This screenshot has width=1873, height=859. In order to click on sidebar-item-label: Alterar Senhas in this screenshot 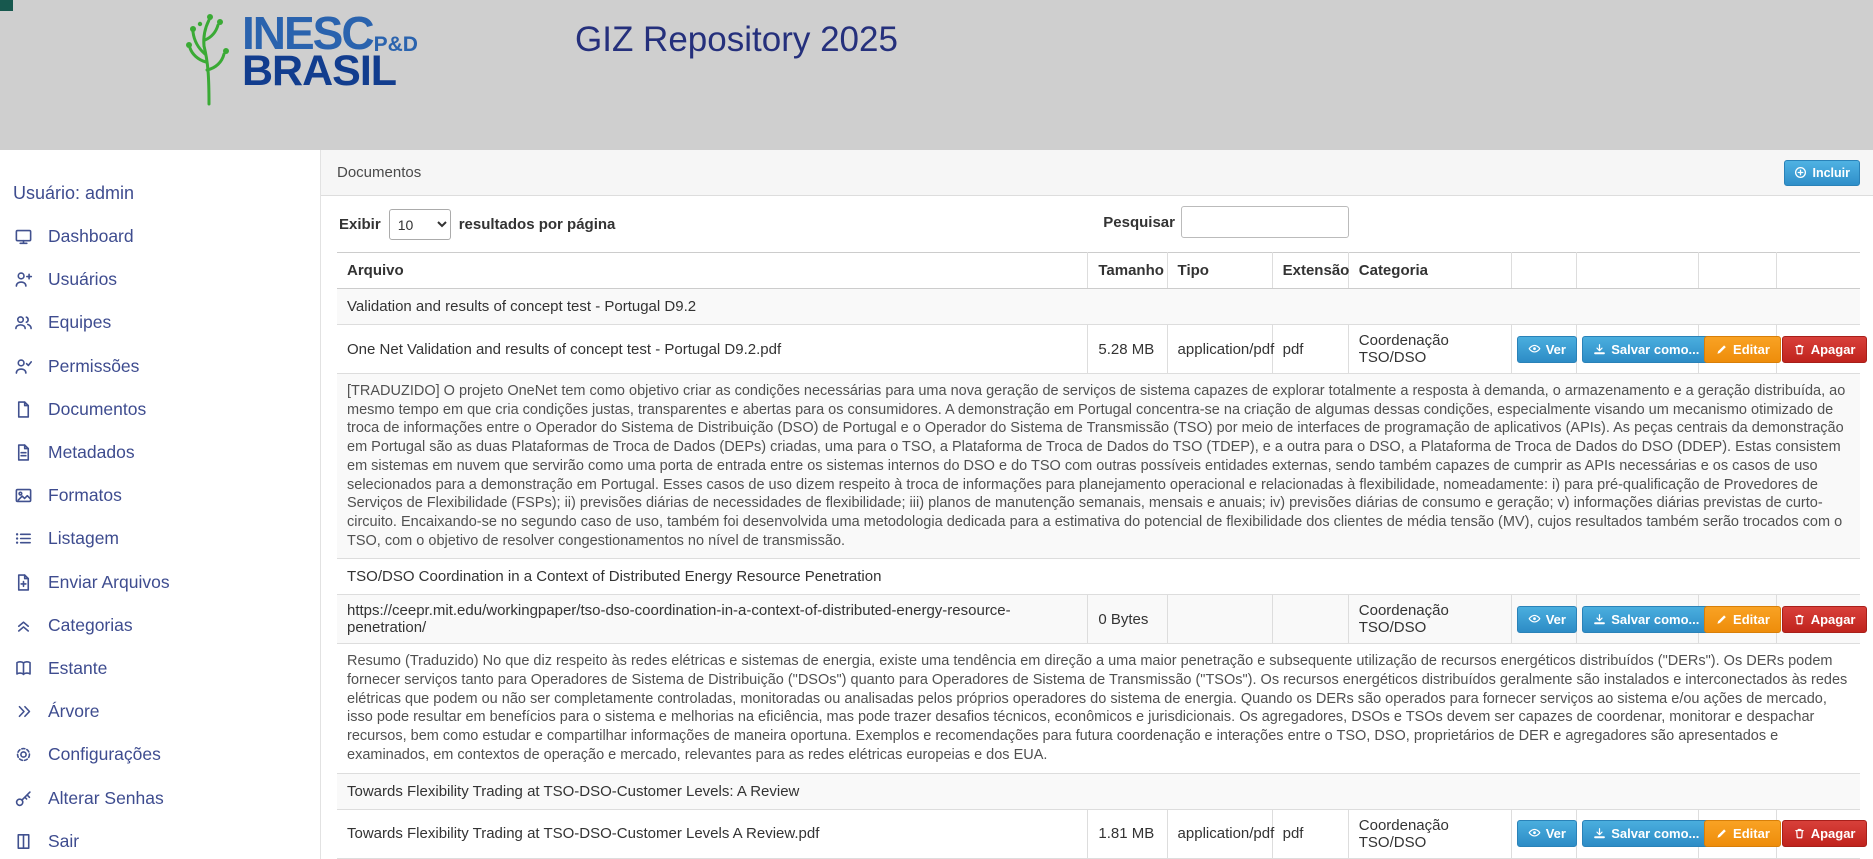, I will do `click(106, 797)`.